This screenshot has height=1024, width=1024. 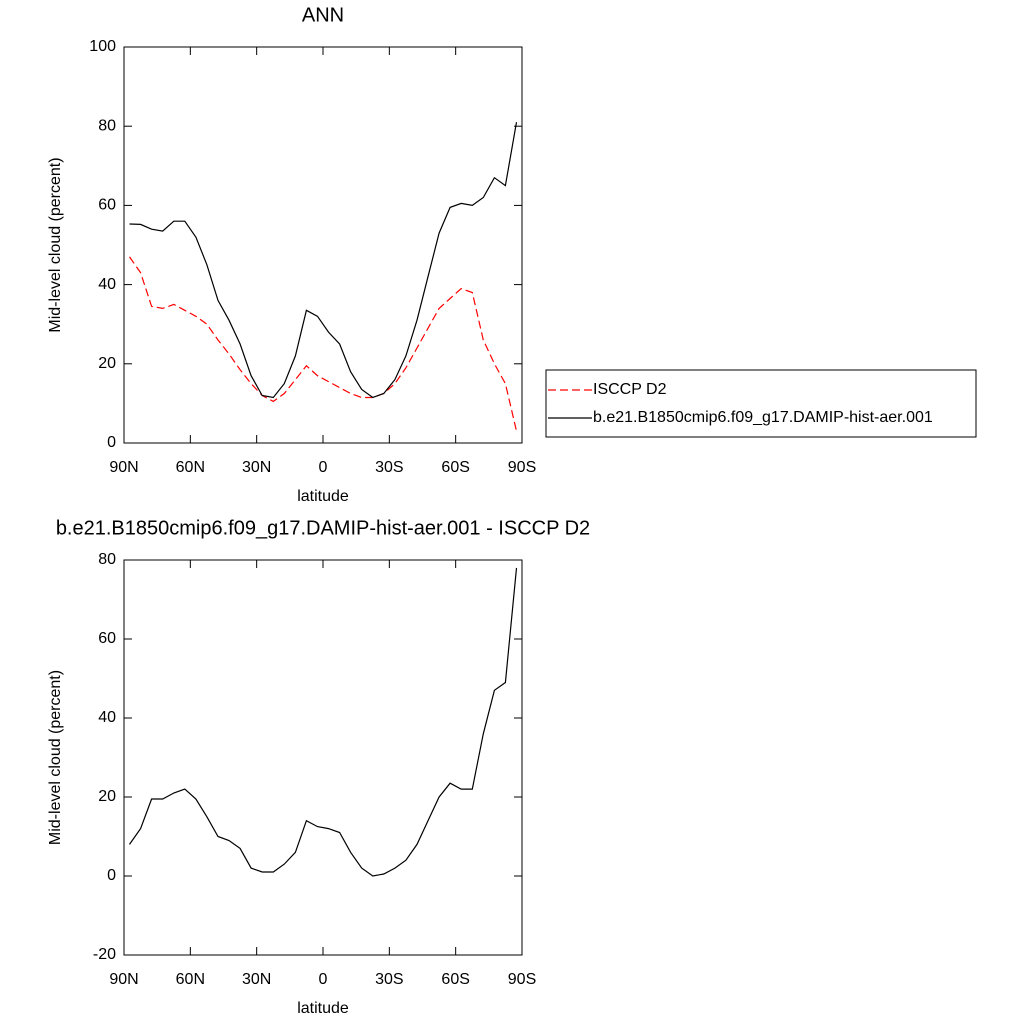 What do you see at coordinates (761, 403) in the screenshot?
I see `legend-box` at bounding box center [761, 403].